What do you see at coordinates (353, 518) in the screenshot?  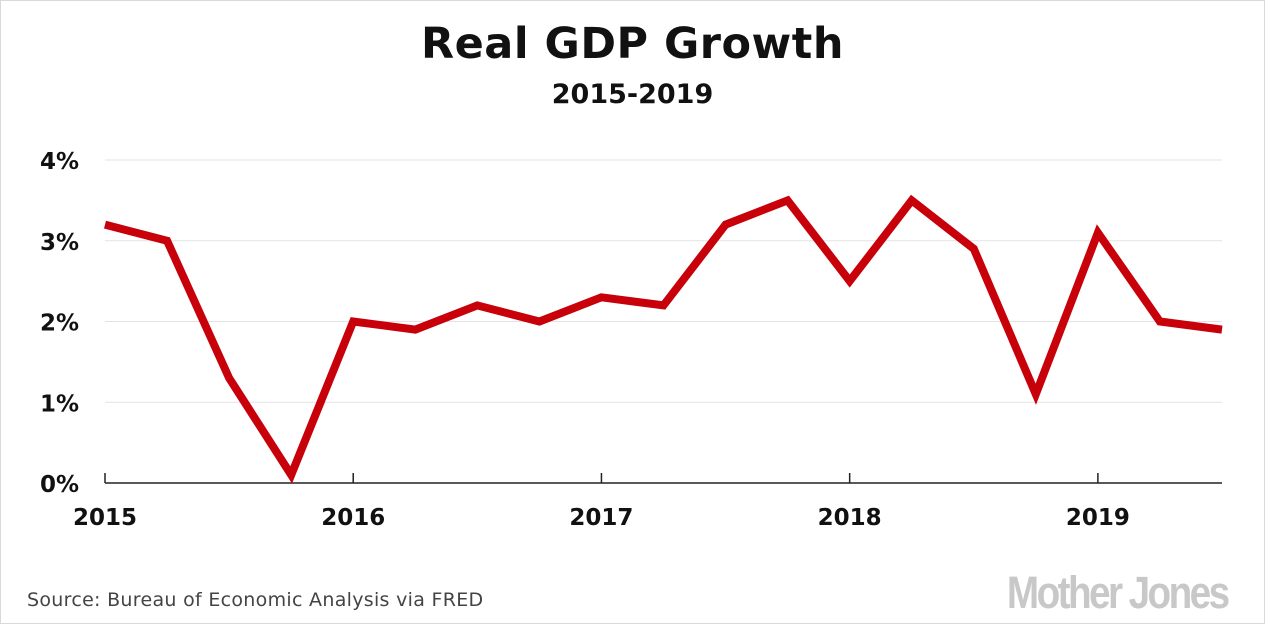 I see `x-tick-label: 2016` at bounding box center [353, 518].